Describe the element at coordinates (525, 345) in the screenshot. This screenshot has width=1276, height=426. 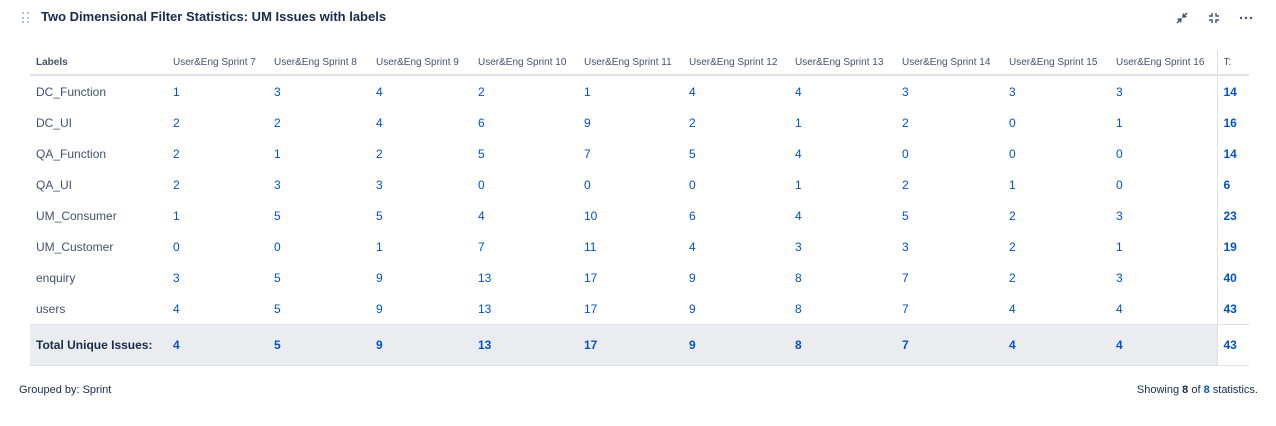
I see `total-unique-cell: 13` at that location.